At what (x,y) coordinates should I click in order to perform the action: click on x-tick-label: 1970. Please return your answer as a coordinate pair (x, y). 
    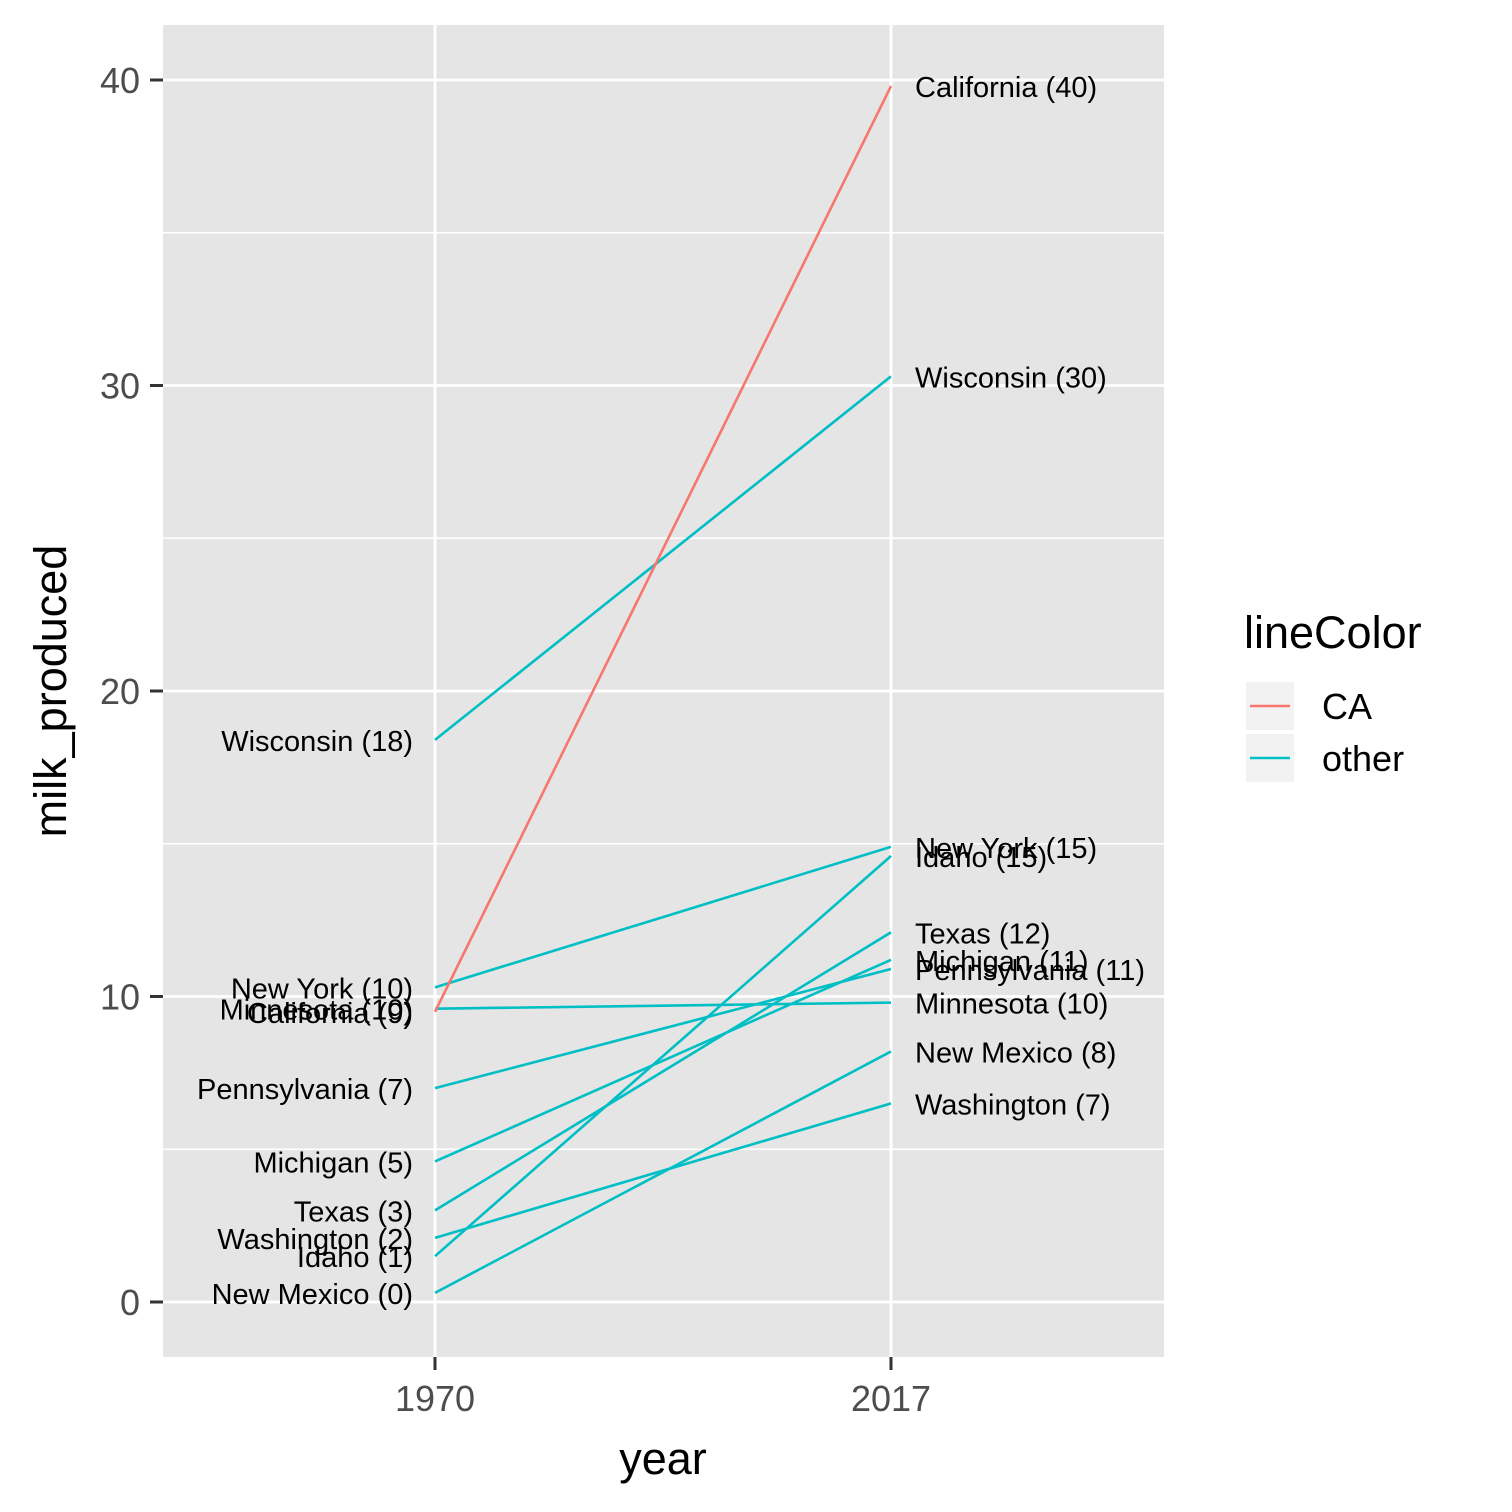
    Looking at the image, I should click on (435, 1398).